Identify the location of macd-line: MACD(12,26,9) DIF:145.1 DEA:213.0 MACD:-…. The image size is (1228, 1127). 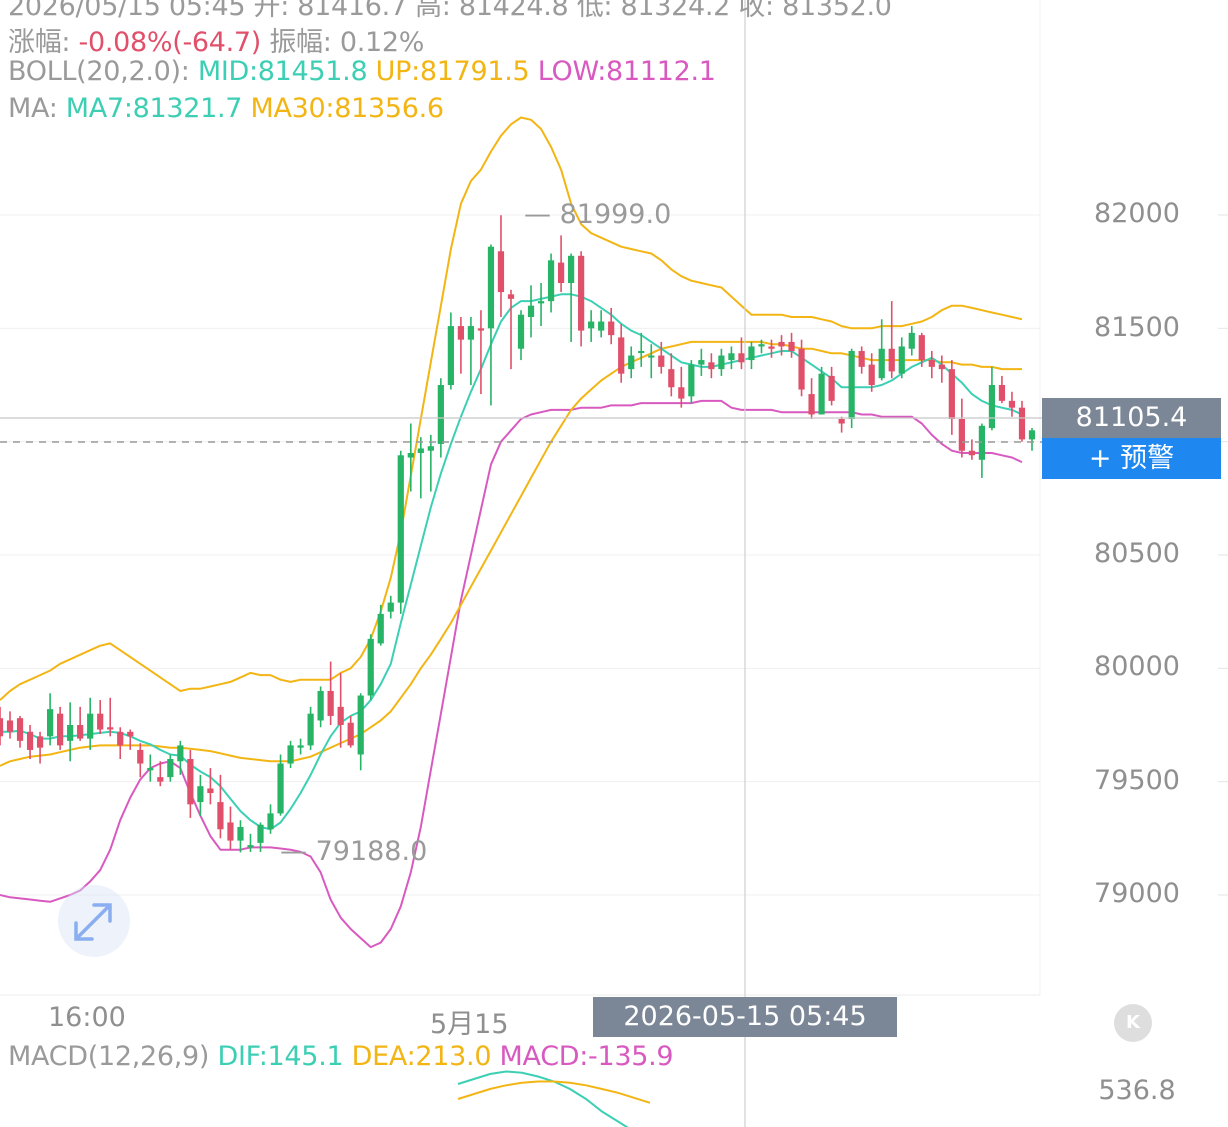
(341, 1056).